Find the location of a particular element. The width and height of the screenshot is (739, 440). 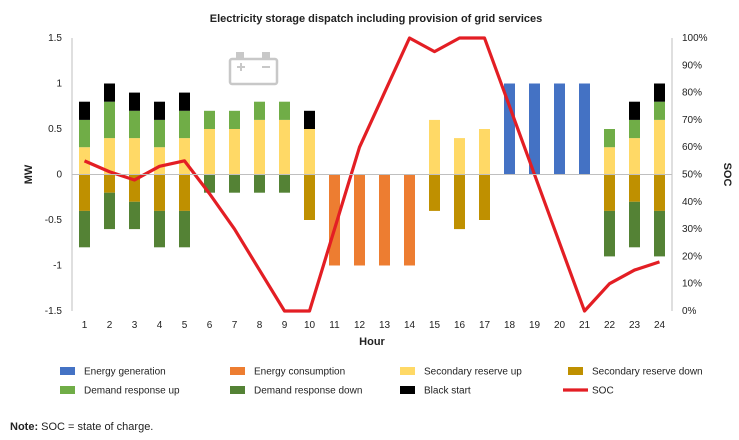

legend-label: Energy consumption is located at coordinates (299, 372).